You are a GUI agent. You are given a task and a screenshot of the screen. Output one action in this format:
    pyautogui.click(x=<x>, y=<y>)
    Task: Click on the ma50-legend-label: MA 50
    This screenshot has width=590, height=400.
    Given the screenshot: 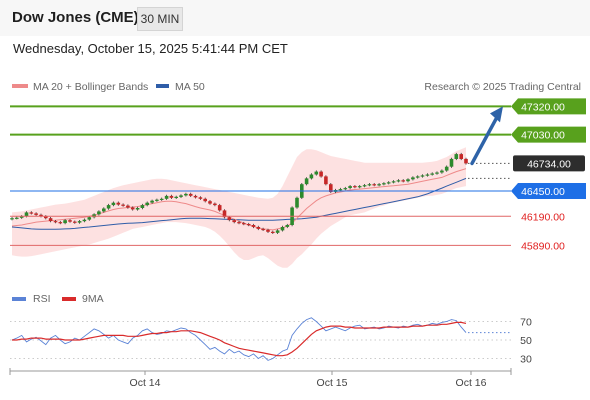 What is the action you would take?
    pyautogui.click(x=190, y=87)
    